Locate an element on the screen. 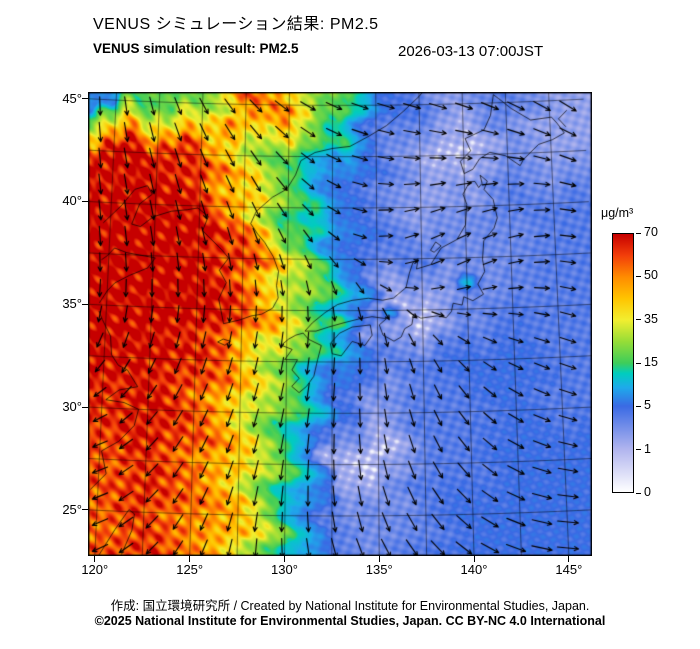 The image size is (700, 649). colorbar-tick-label: 35 is located at coordinates (651, 318).